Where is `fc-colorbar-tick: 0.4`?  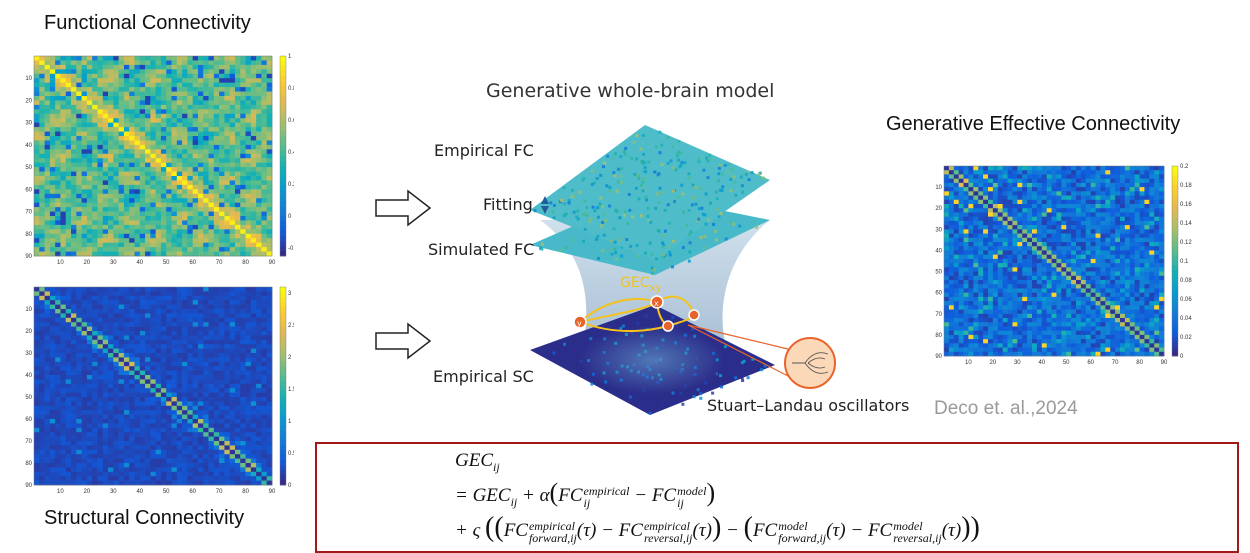
fc-colorbar-tick: 0.4 is located at coordinates (291, 153).